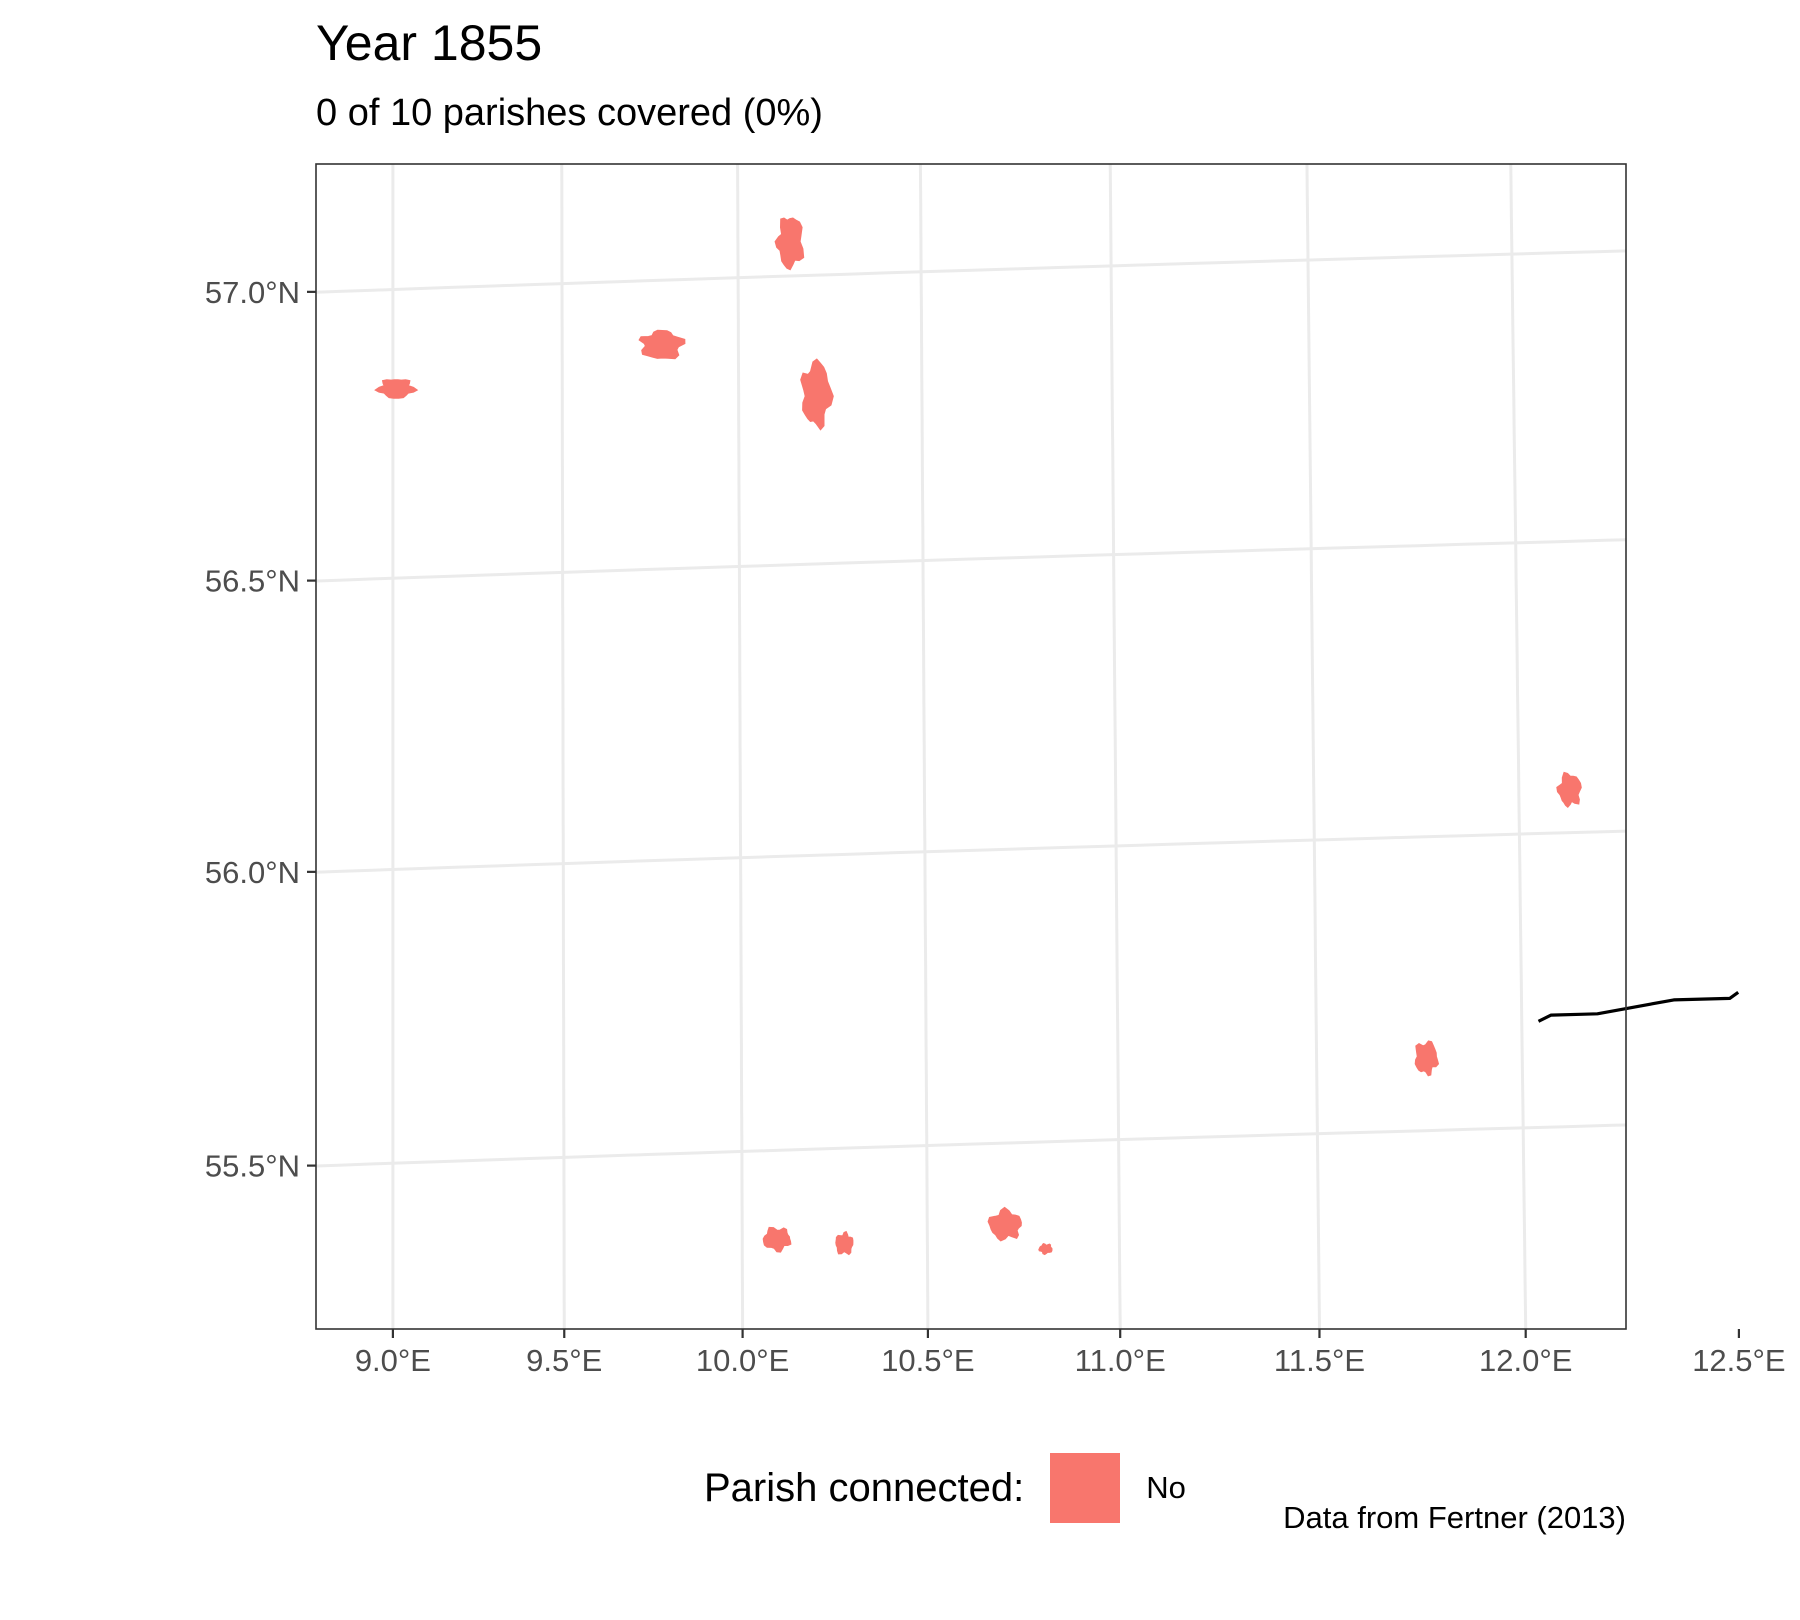 Image resolution: width=1800 pixels, height=1620 pixels. Describe the element at coordinates (429, 43) in the screenshot. I see `map-title: Year 1855` at that location.